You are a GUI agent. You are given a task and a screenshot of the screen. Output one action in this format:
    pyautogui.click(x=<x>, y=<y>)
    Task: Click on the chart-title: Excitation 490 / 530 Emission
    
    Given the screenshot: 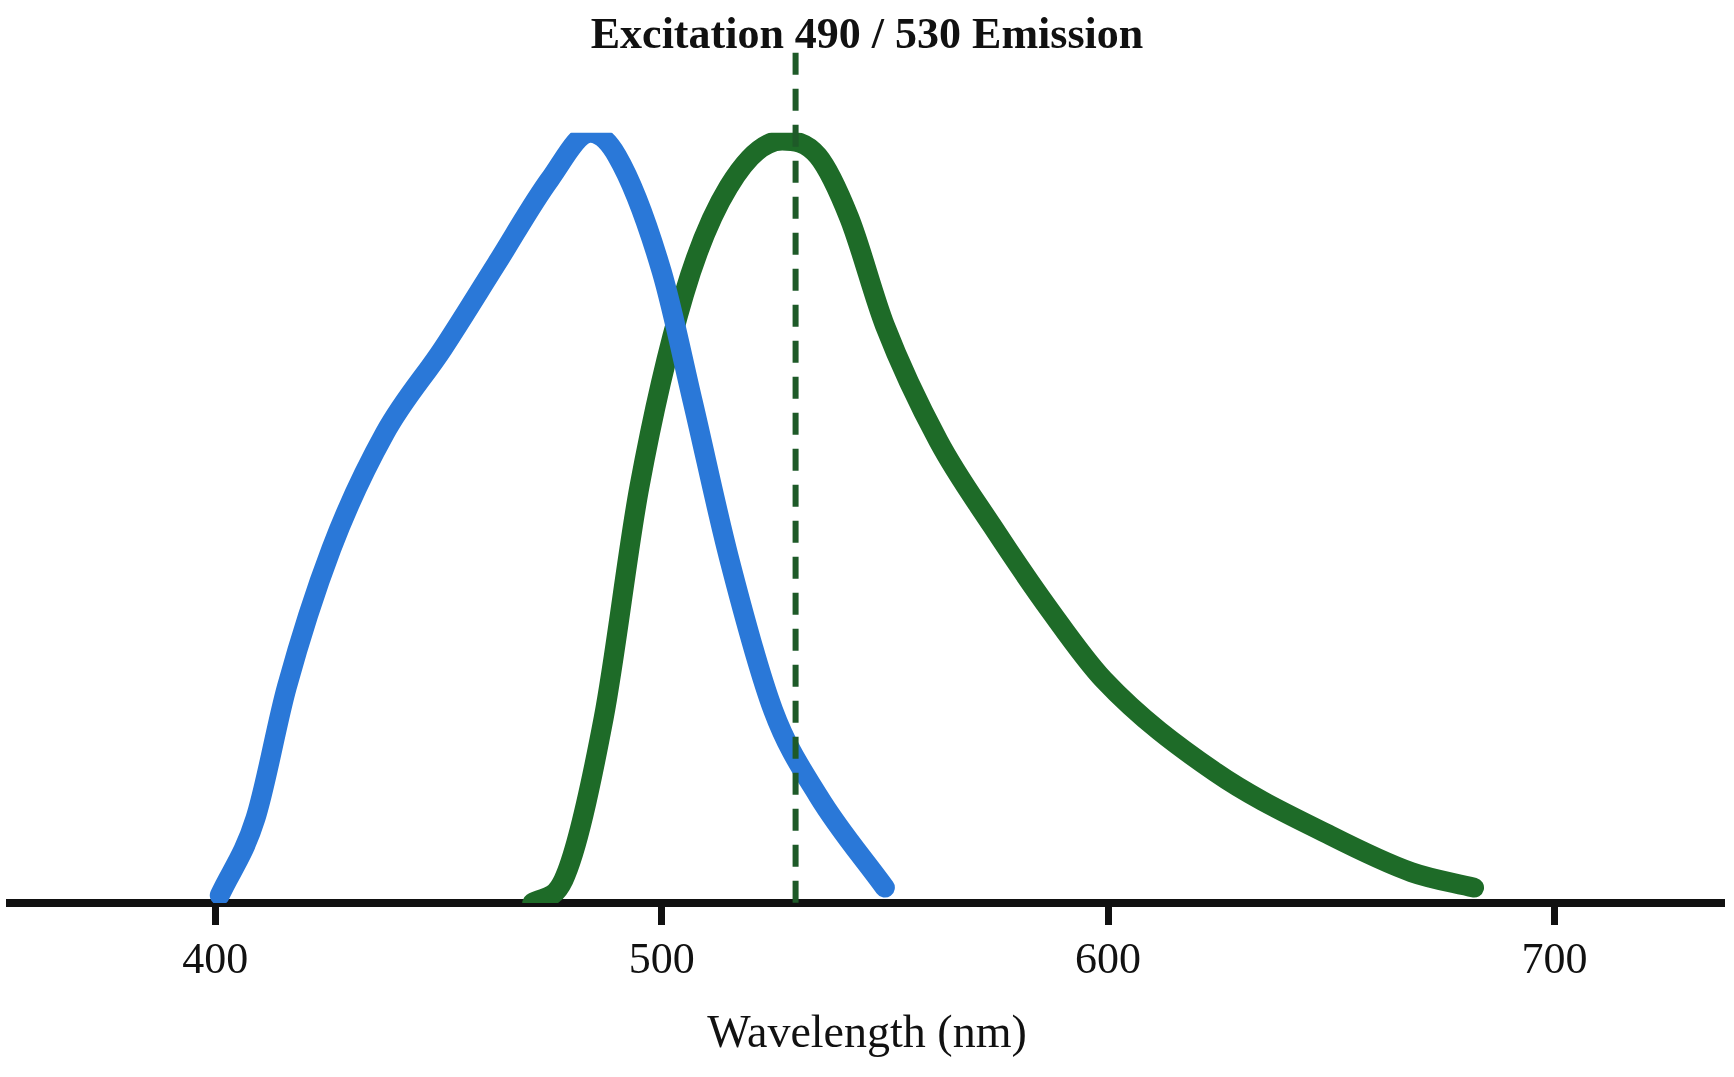 What is the action you would take?
    pyautogui.click(x=867, y=33)
    